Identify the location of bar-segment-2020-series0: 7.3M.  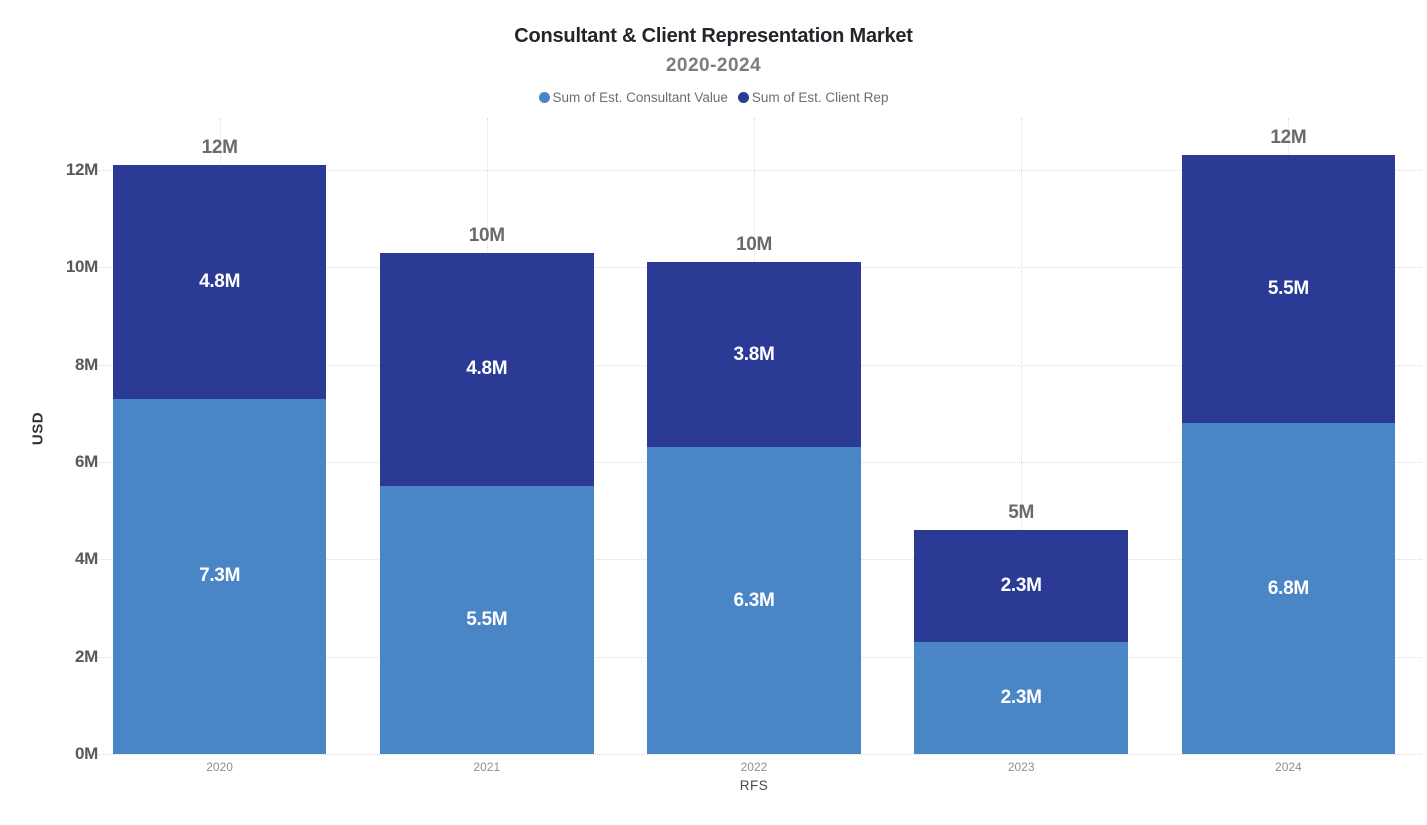
(219, 576).